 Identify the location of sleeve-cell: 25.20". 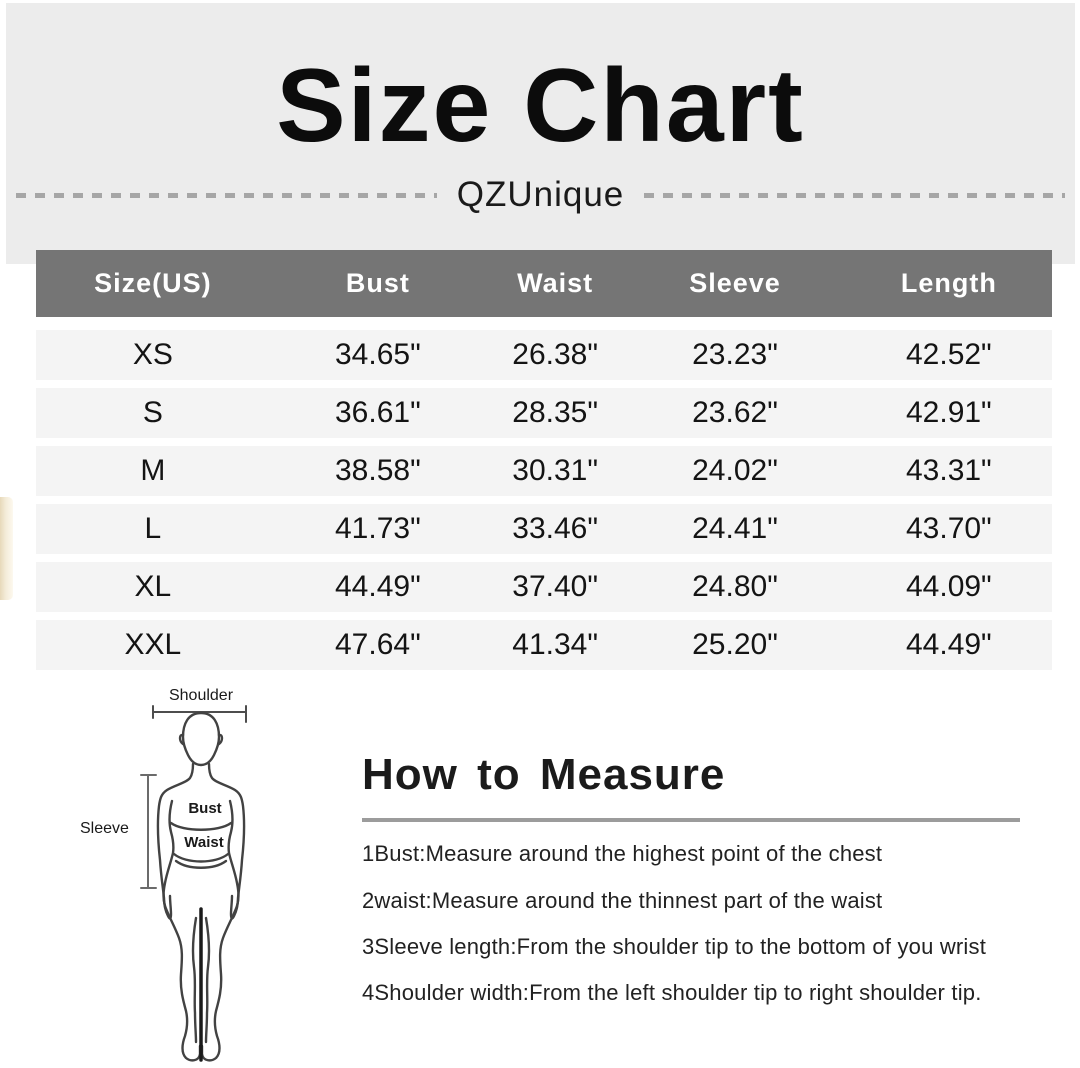
(735, 644).